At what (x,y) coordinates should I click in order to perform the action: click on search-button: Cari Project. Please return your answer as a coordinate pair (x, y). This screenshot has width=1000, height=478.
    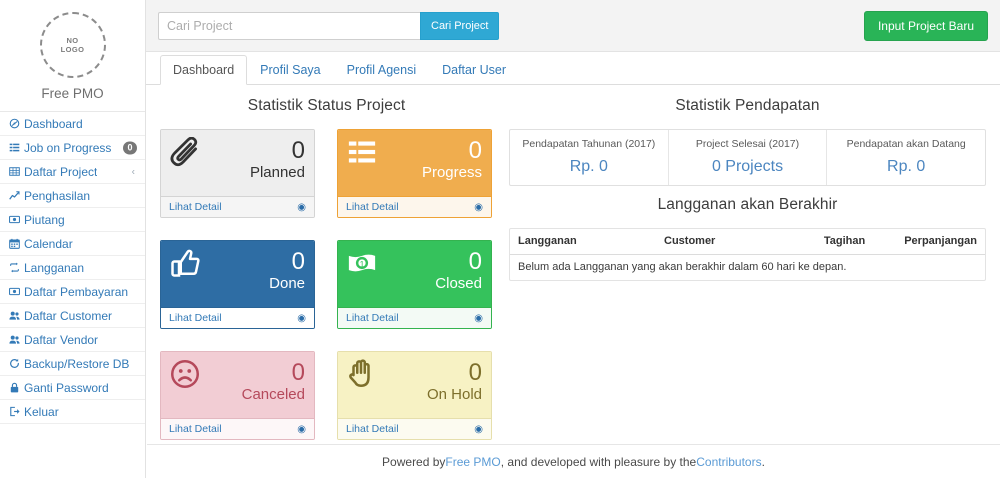
    Looking at the image, I should click on (460, 25).